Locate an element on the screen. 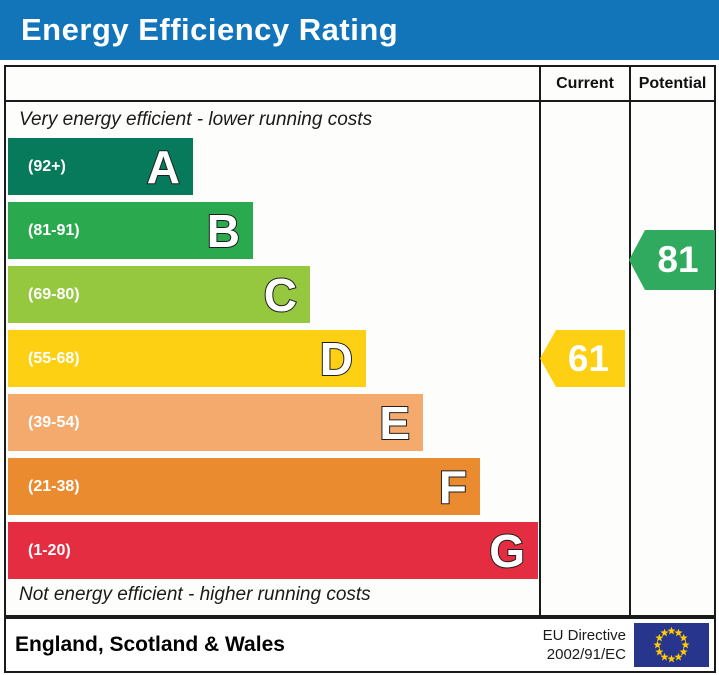  band-letter: D is located at coordinates (336, 358).